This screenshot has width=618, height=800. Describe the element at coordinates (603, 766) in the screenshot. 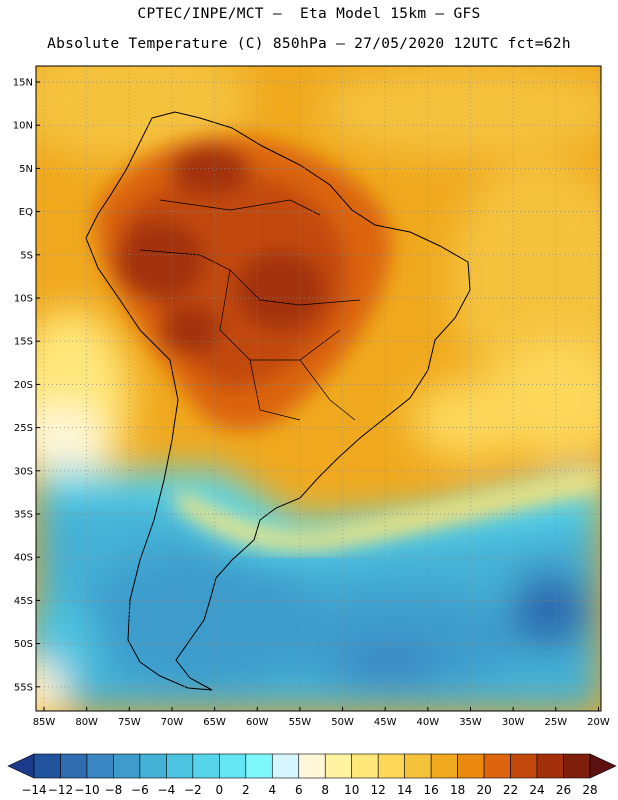

I see `colorbar-extend-high` at that location.